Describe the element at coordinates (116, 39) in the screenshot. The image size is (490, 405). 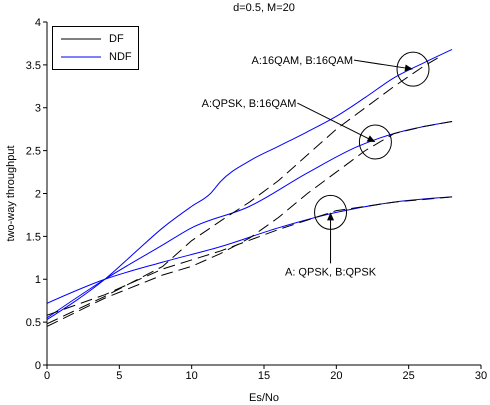
I see `legend-label: DF` at that location.